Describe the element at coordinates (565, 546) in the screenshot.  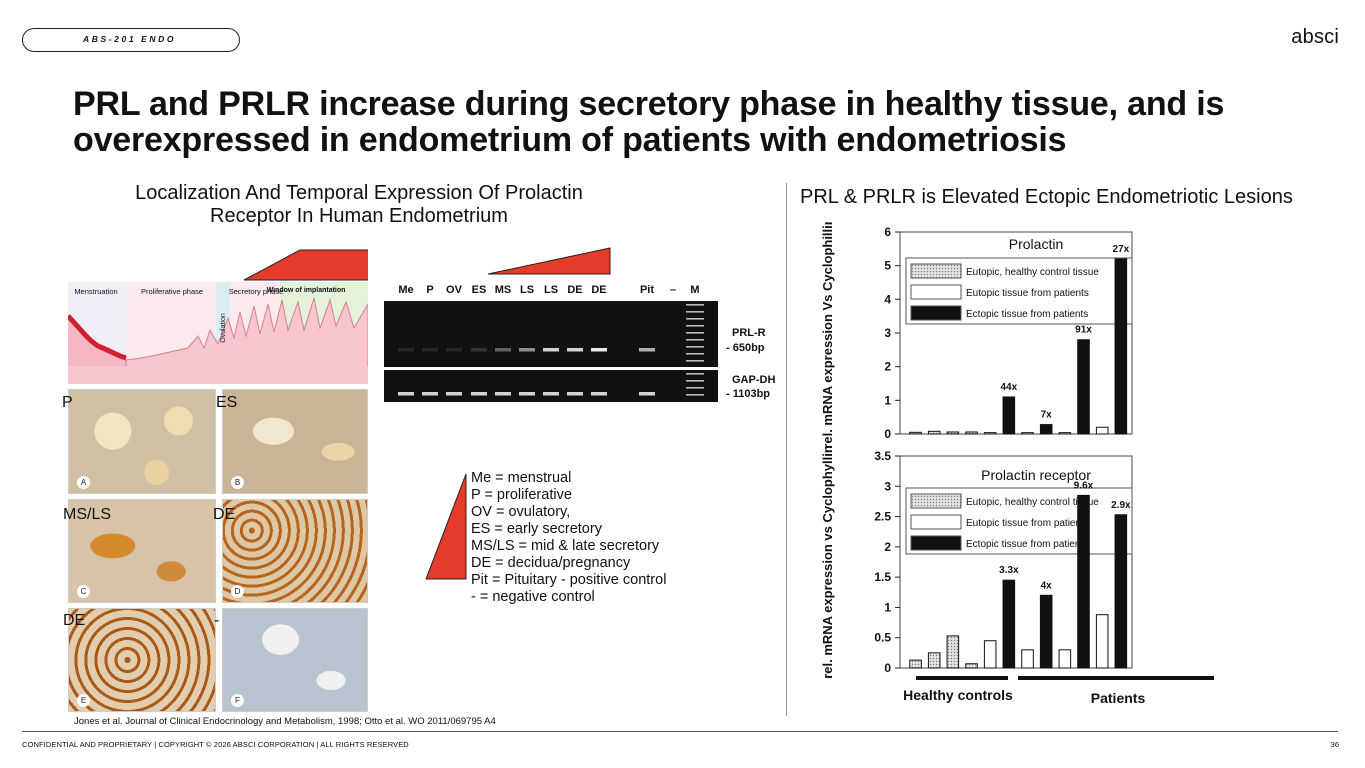
I see `legend-line: MS/LS = mid & late secretory` at that location.